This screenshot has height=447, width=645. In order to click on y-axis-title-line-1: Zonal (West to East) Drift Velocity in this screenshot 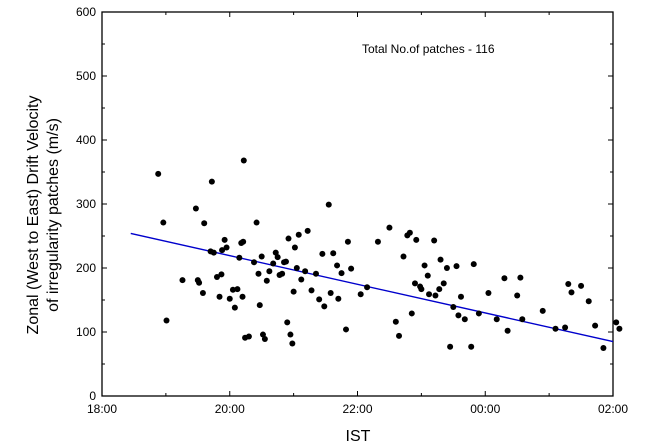, I will do `click(33, 215)`.